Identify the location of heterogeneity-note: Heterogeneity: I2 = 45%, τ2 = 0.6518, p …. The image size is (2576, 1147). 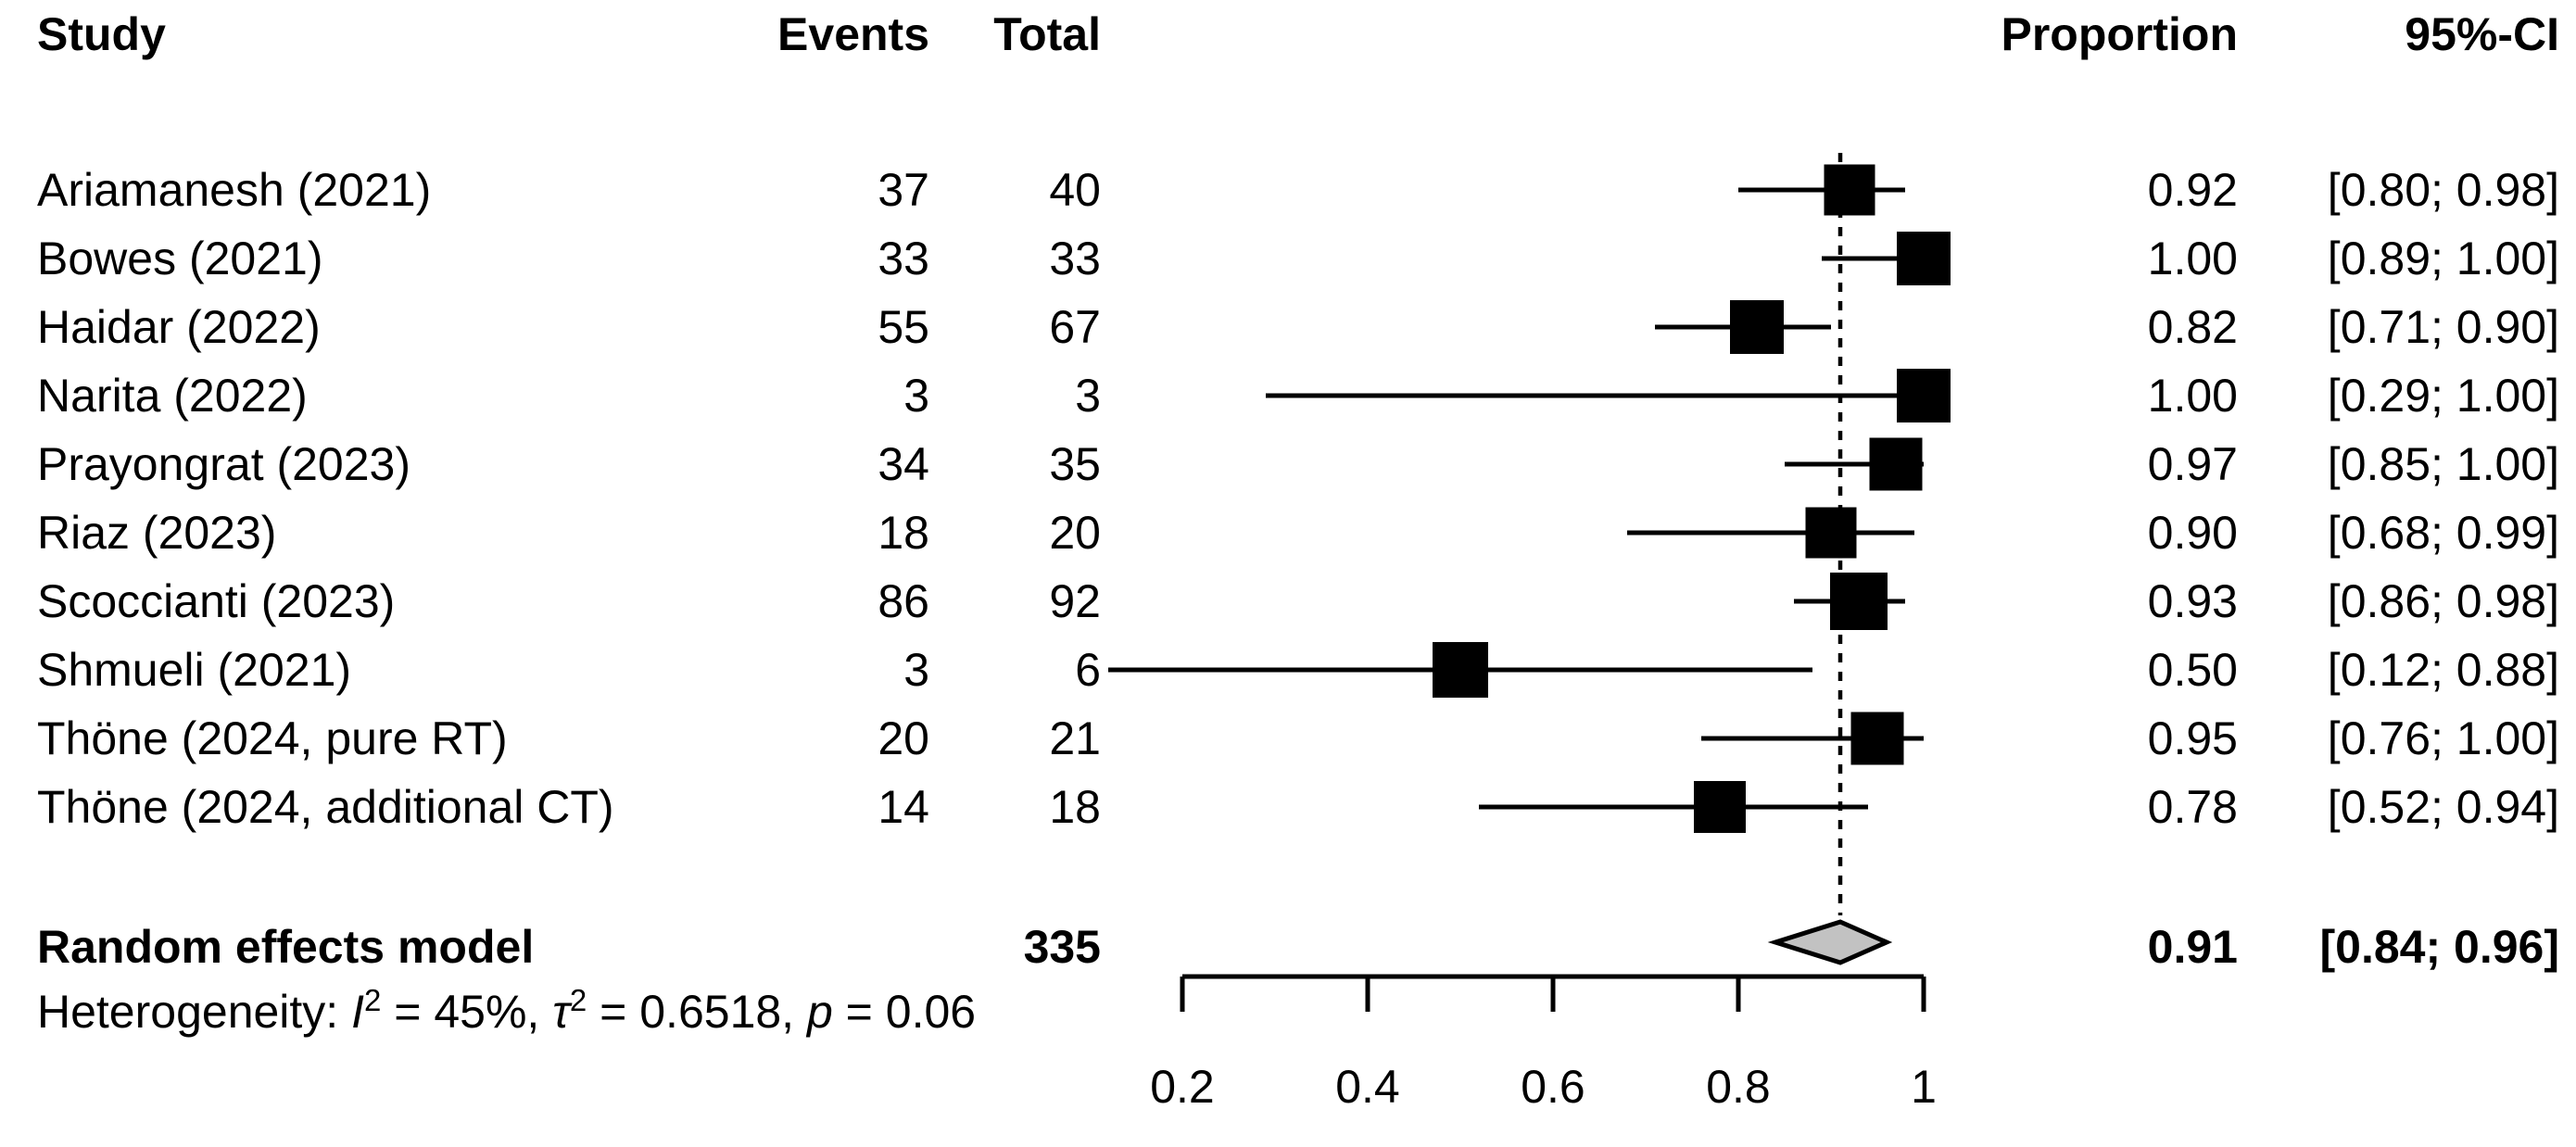
(686, 1011).